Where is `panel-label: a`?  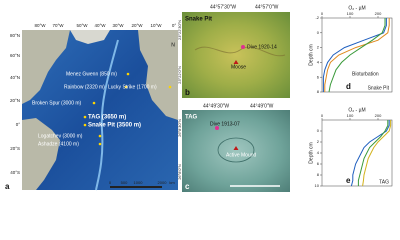
panel-label: a is located at coordinates (7, 186).